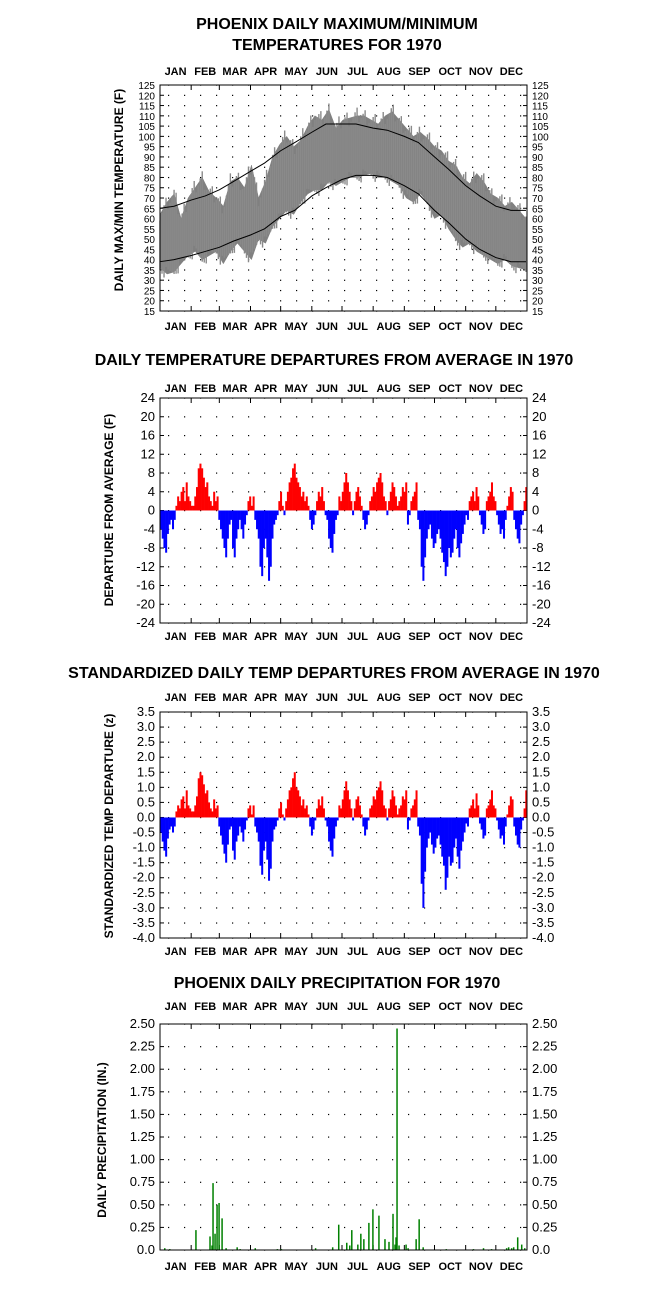  Describe the element at coordinates (297, 1007) in the screenshot. I see `month-label-top: MAY` at that location.